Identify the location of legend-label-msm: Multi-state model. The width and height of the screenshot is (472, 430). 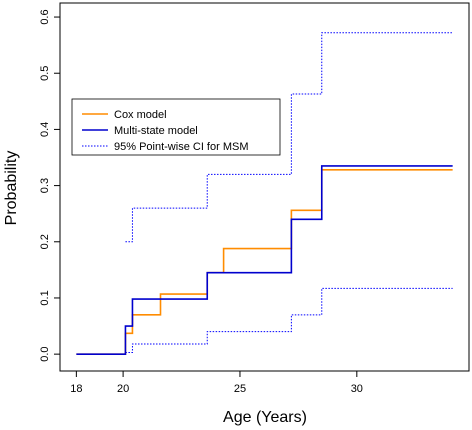
(156, 131).